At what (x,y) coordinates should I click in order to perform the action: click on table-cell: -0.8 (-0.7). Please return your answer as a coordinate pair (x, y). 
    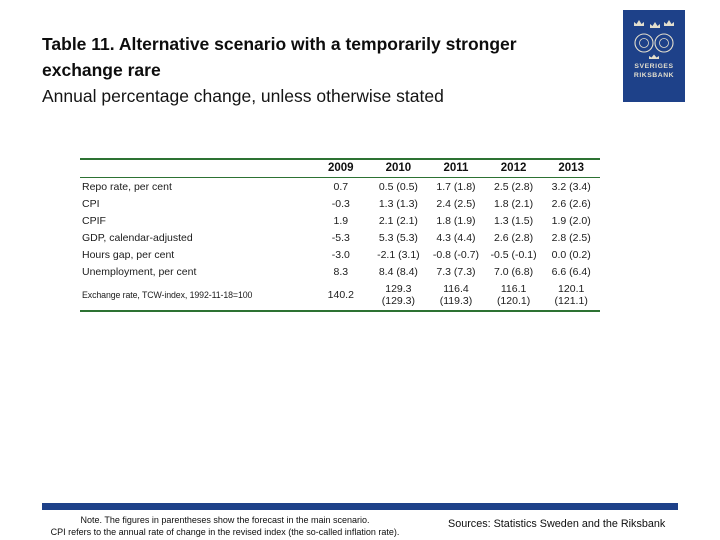
    Looking at the image, I should click on (456, 254).